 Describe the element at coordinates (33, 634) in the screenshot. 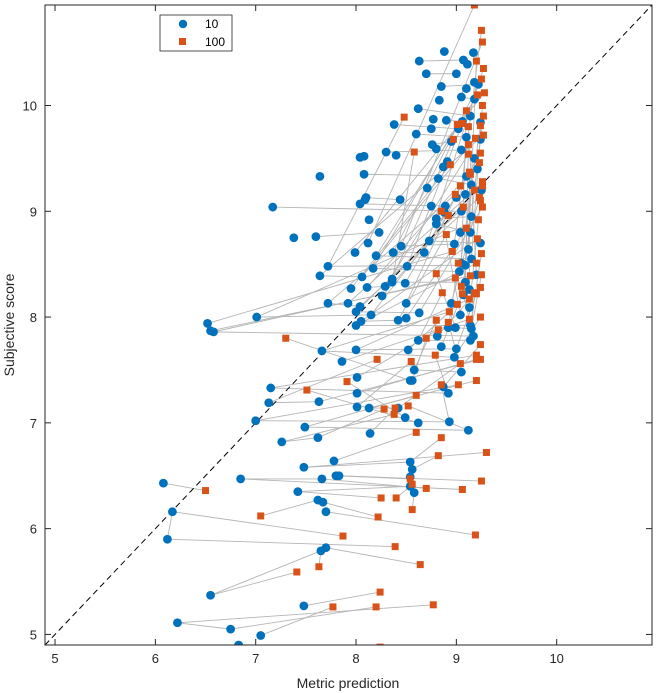

I see `y-tick-label: 5` at that location.